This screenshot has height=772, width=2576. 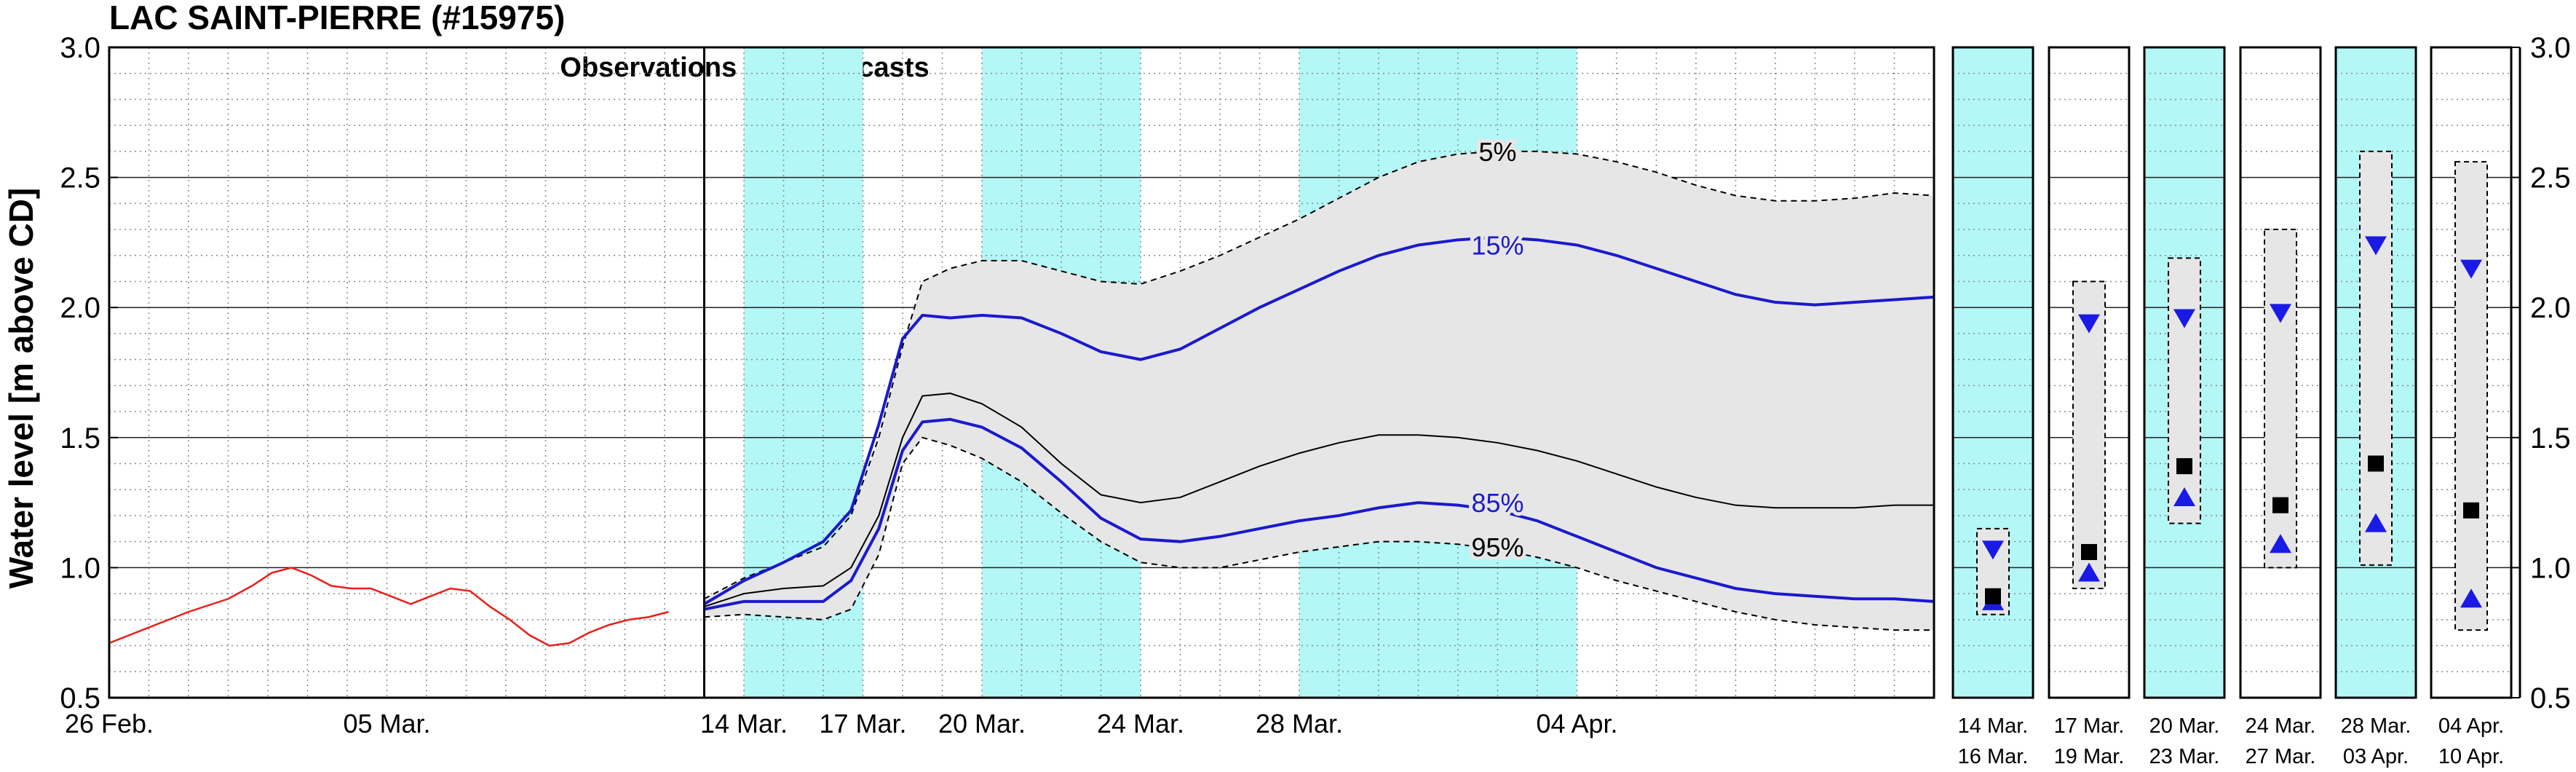 I want to click on y-tick-label: 2.0, so click(x=80, y=308).